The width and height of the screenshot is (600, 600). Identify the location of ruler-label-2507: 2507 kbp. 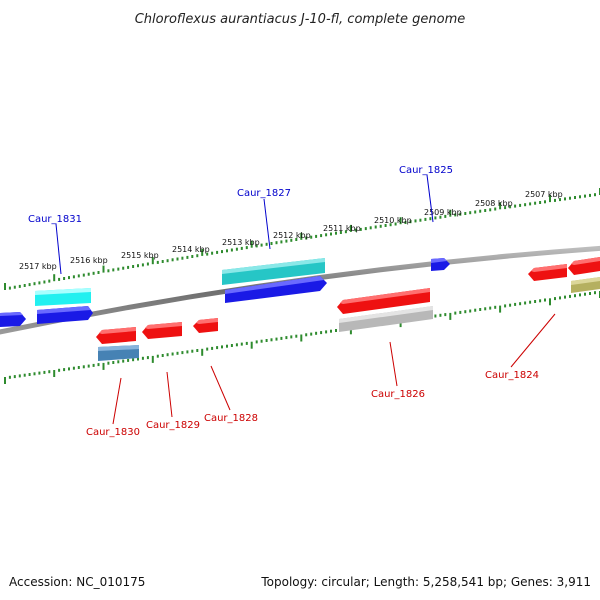
(544, 194).